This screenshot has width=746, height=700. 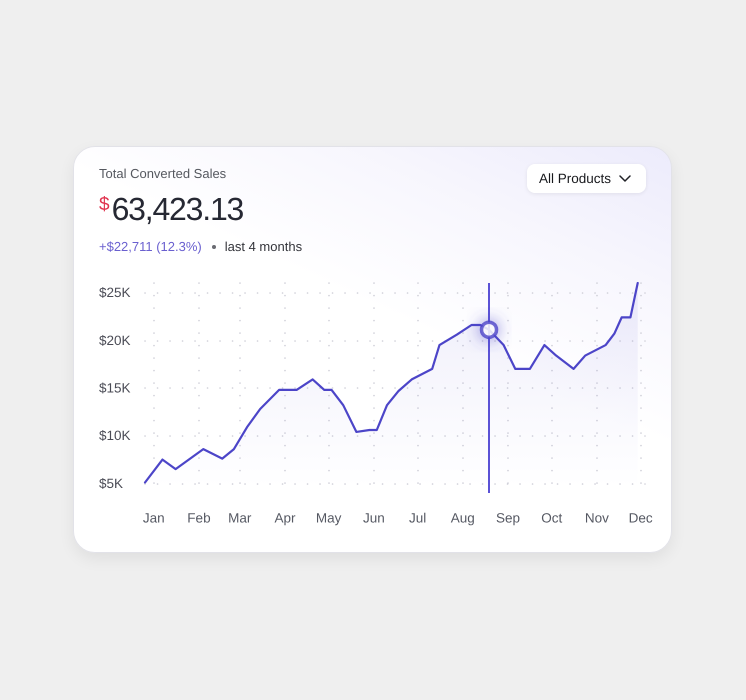 I want to click on x-tick-label: Jun, so click(x=373, y=518).